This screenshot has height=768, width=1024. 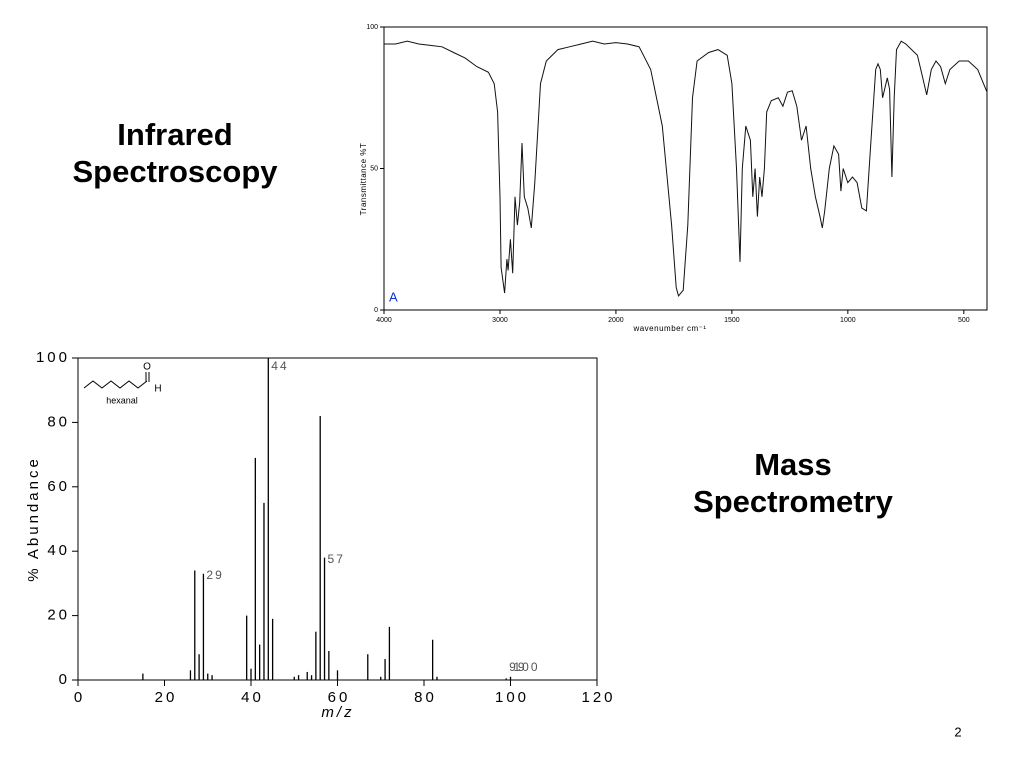 What do you see at coordinates (339, 697) in the screenshot?
I see `x-tick-label: 60` at bounding box center [339, 697].